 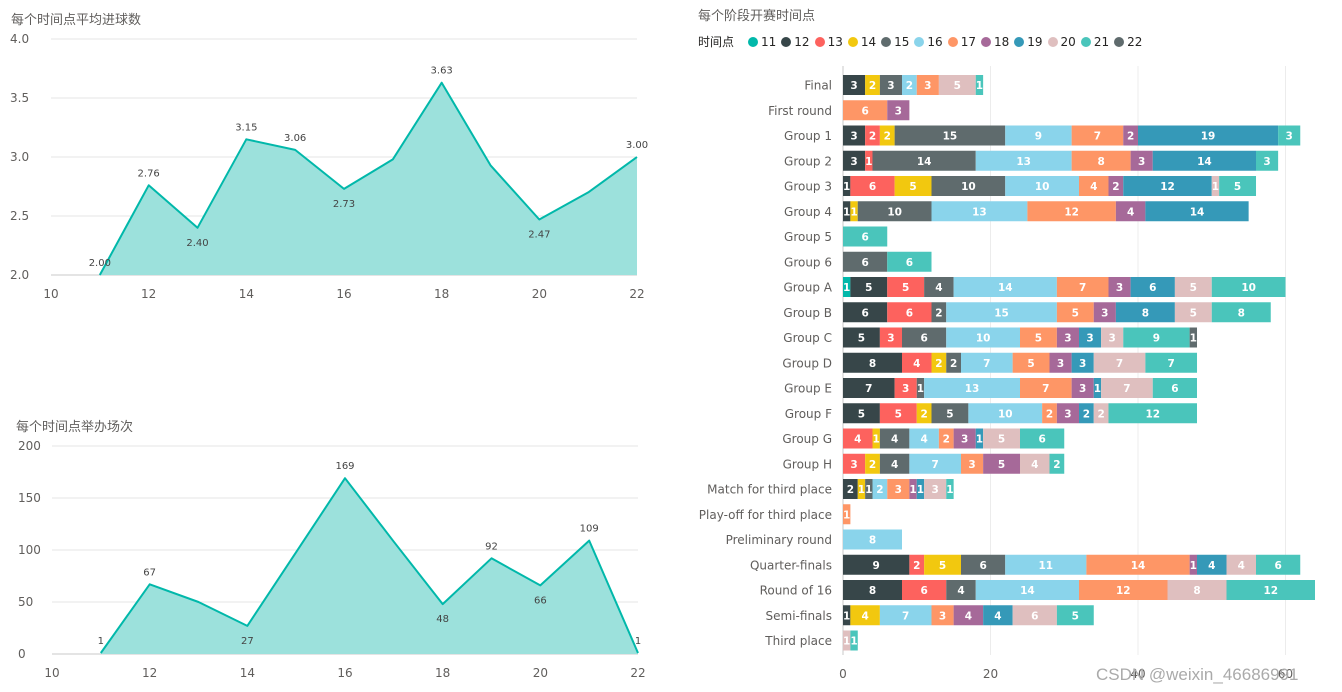 I want to click on legend-item: 22, so click(x=1128, y=42).